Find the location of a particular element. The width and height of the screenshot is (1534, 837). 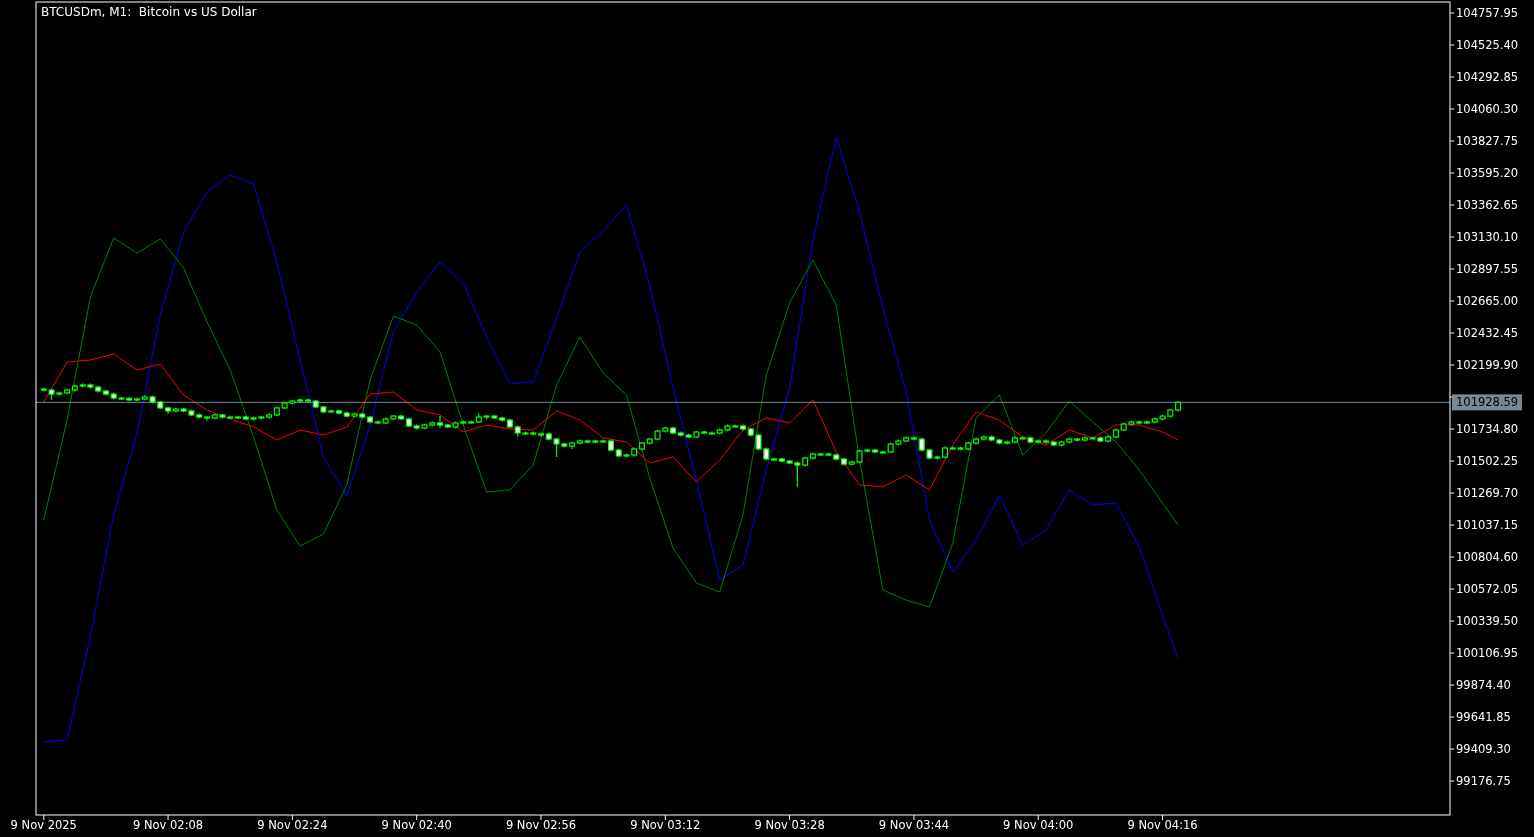

y-tick-label: 102897.55 is located at coordinates (1487, 269).